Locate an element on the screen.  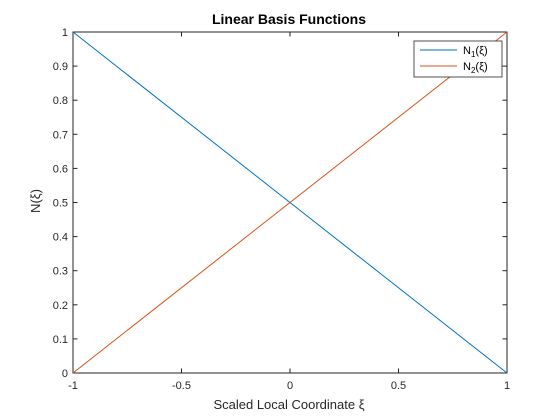
y-tick-label: 0.7 is located at coordinates (60, 135).